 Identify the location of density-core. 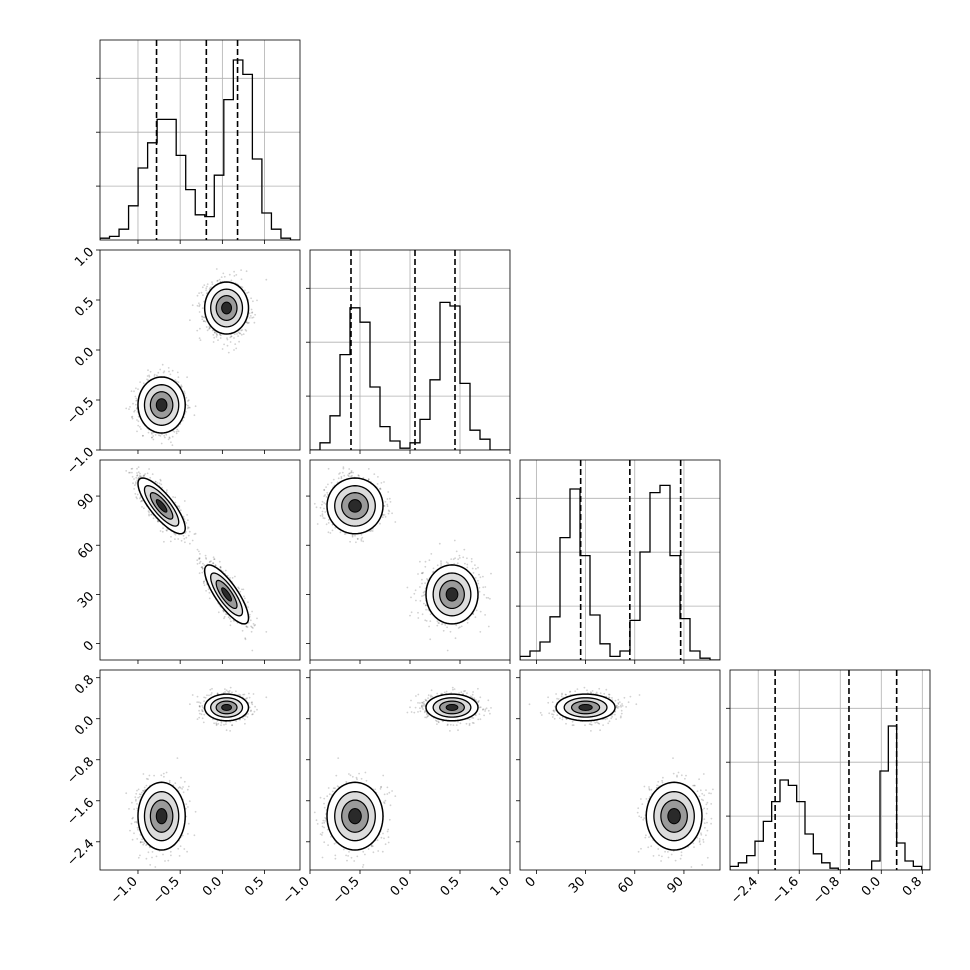
(161, 506).